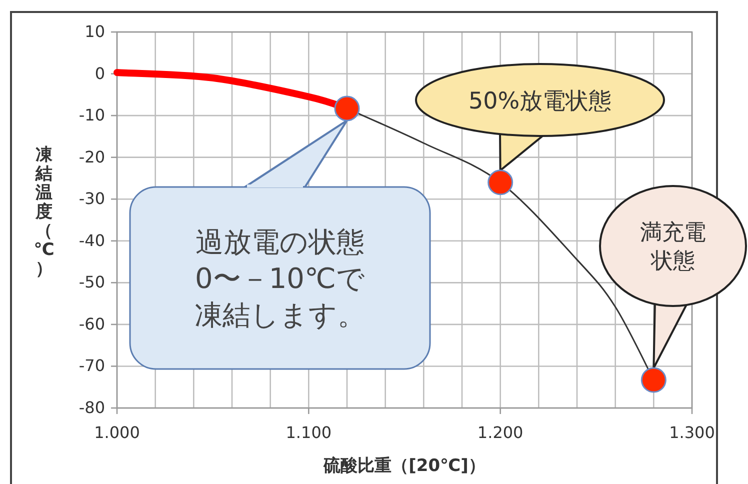  What do you see at coordinates (117, 432) in the screenshot?
I see `x-tick-label: 1.000` at bounding box center [117, 432].